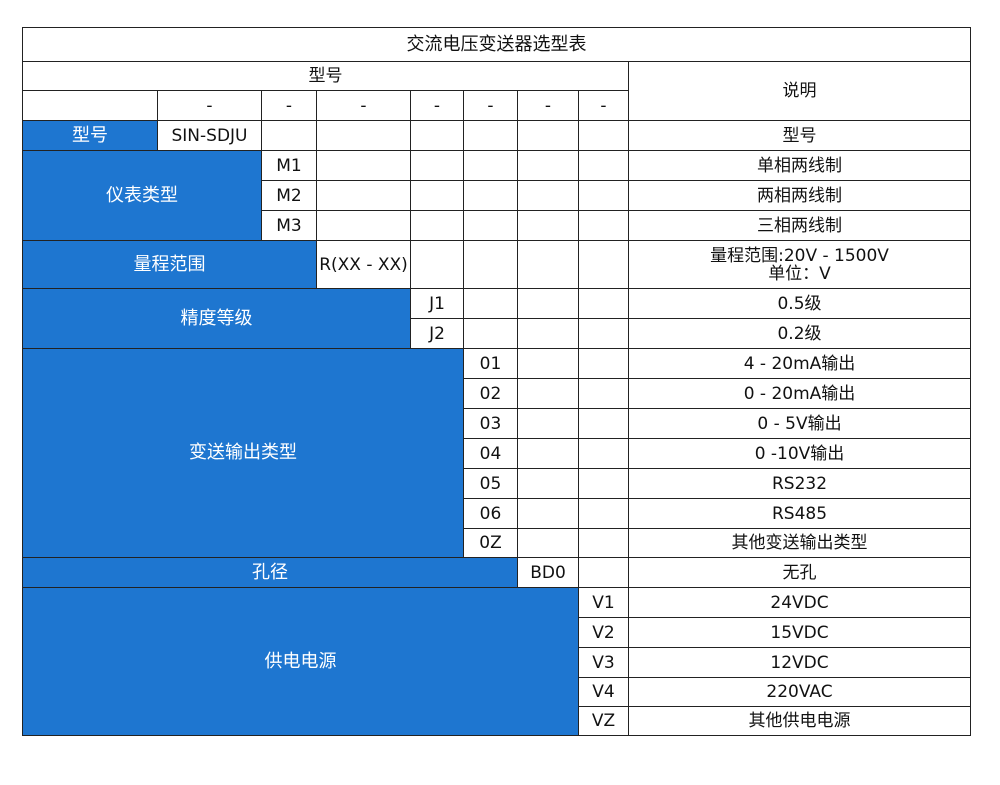 Image resolution: width=1000 pixels, height=785 pixels. I want to click on category-model: 型号, so click(90, 135).